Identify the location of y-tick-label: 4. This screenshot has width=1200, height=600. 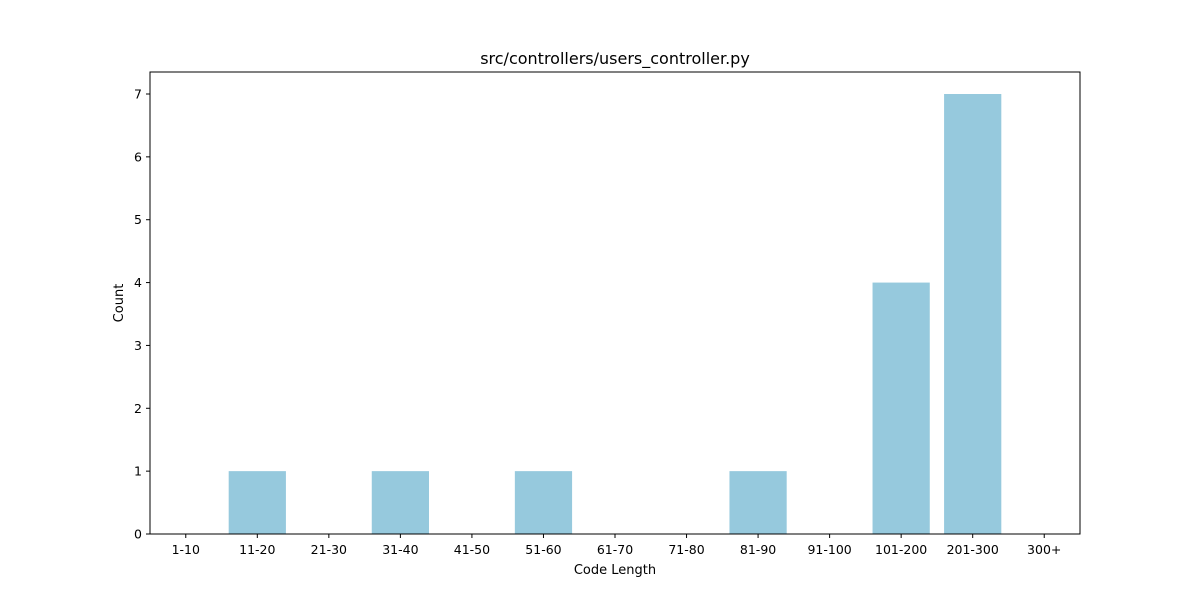
(138, 282).